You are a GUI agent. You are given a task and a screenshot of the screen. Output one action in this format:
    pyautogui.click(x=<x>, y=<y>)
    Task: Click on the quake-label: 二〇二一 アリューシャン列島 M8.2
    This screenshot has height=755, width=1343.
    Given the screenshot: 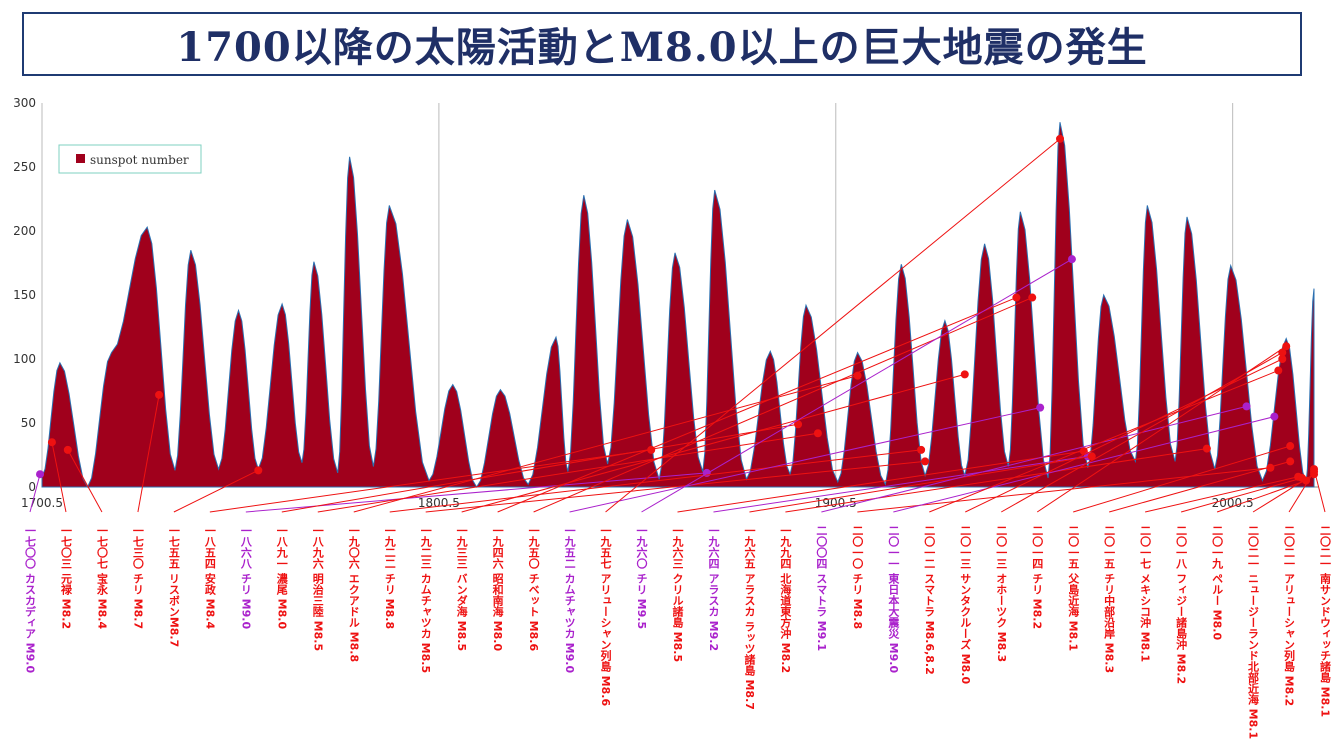 What is the action you would take?
    pyautogui.click(x=1289, y=615)
    